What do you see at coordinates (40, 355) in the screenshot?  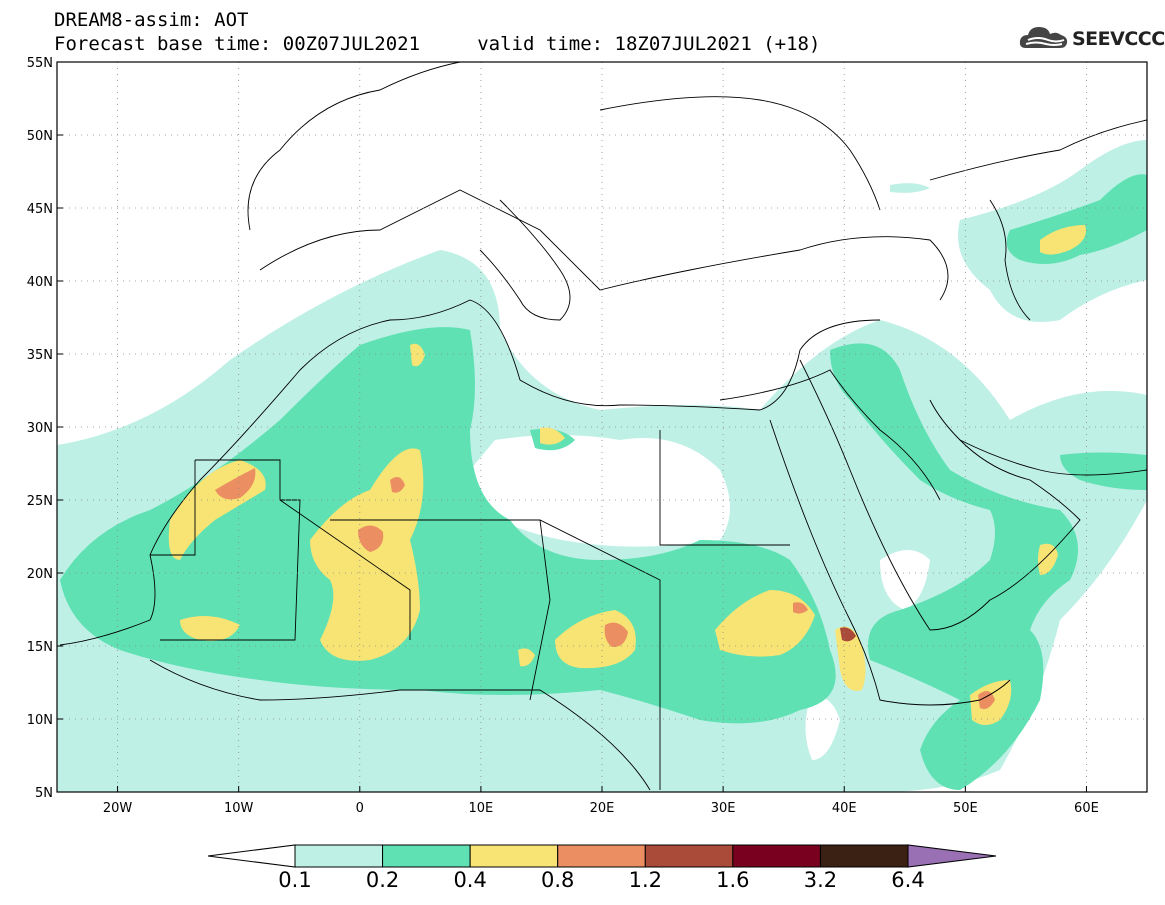 I see `lat-tick-label: 35N` at bounding box center [40, 355].